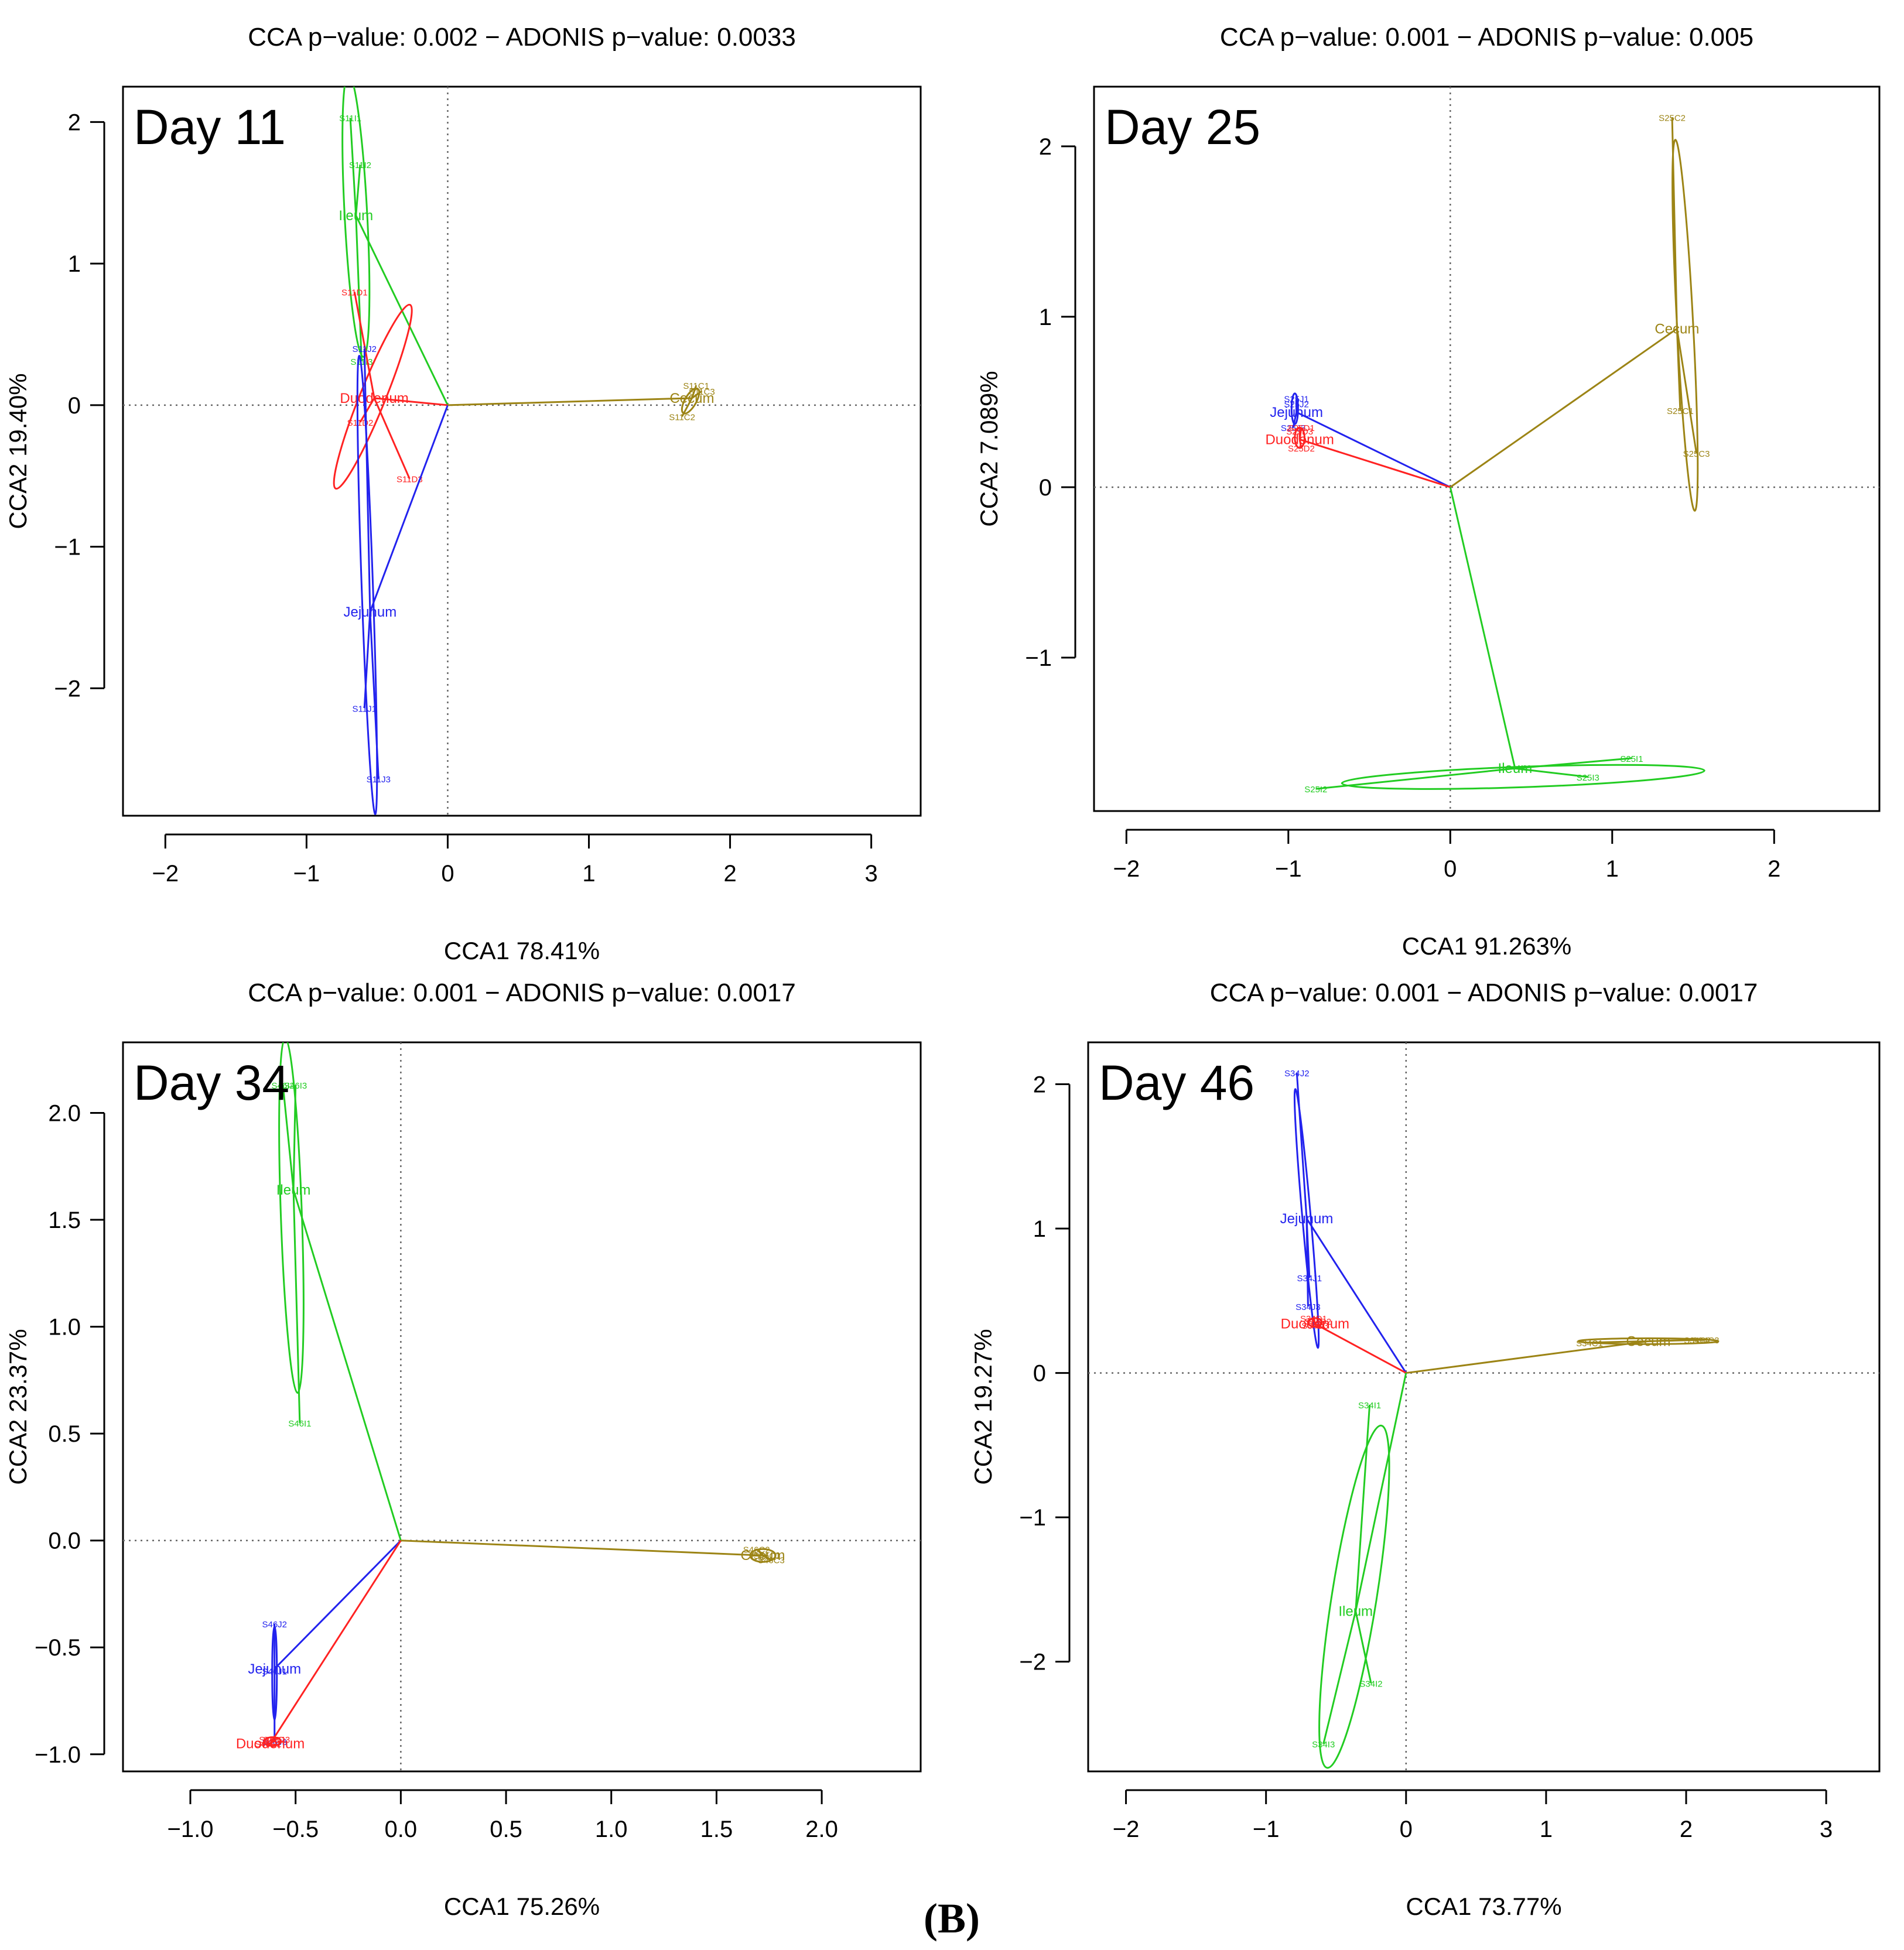 The height and width of the screenshot is (1950, 1904). I want to click on group-jejunum: S34J2 S34J1 S34J3 Jejunum, so click(1343, 1221).